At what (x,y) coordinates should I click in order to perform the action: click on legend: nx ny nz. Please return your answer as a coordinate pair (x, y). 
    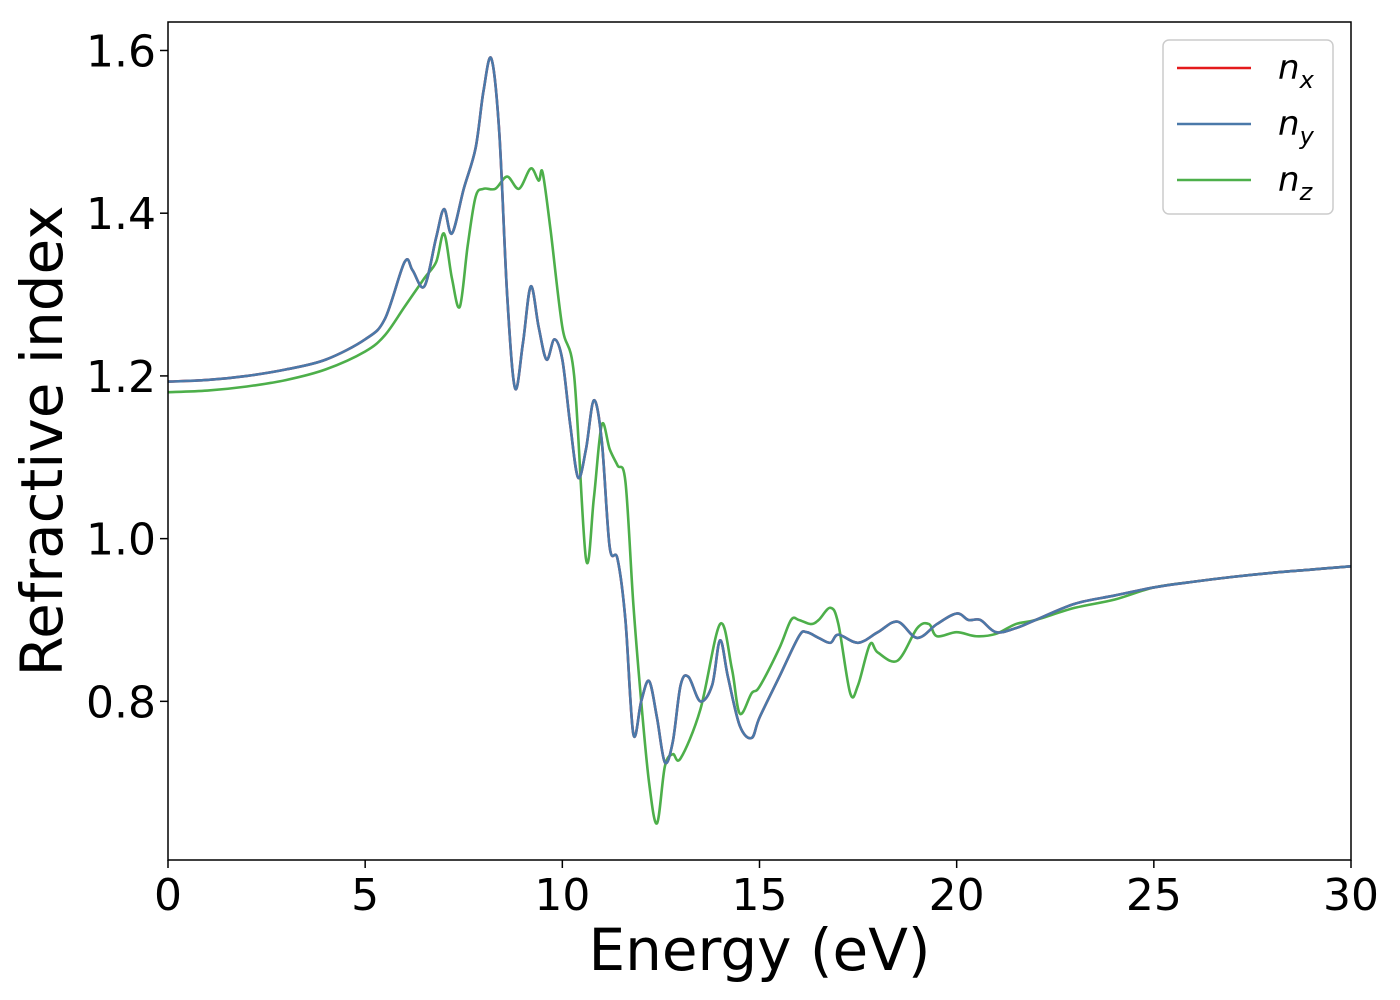
    Looking at the image, I should click on (1248, 127).